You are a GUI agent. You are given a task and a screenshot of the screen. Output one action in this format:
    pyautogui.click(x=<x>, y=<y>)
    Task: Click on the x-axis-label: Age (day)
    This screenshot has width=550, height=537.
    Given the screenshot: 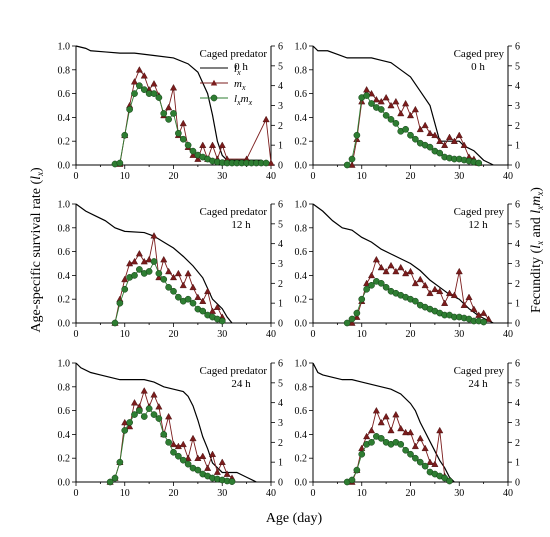 What is the action you would take?
    pyautogui.click(x=294, y=518)
    